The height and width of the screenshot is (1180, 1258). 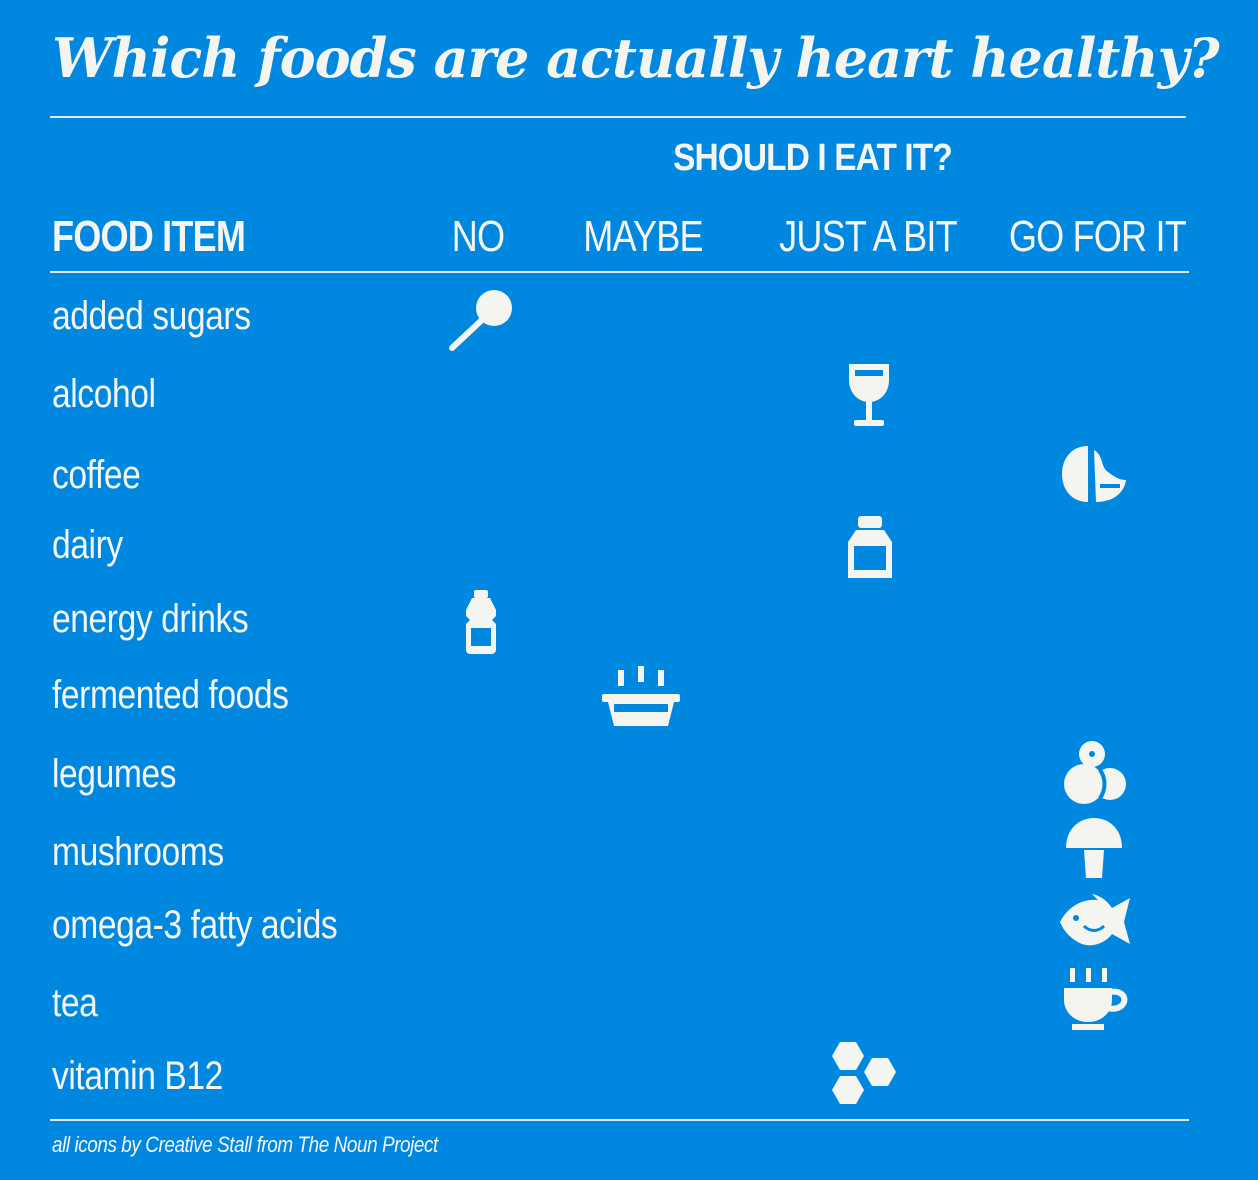 What do you see at coordinates (868, 236) in the screenshot?
I see `column-header-just-a-bit: JUST A BIT` at bounding box center [868, 236].